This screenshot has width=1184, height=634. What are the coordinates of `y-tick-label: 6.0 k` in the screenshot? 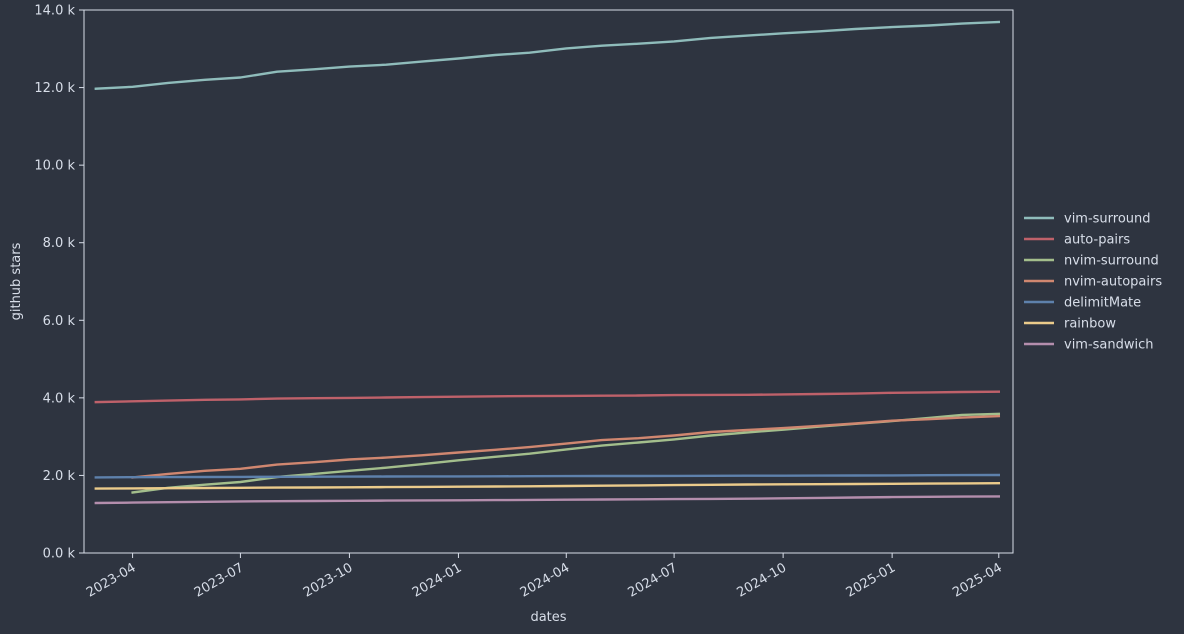 It's located at (59, 321).